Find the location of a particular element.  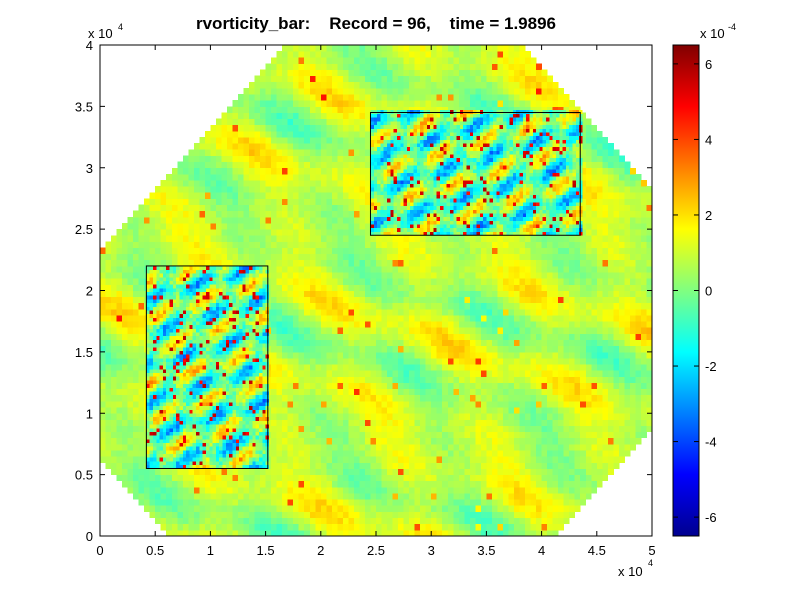

colorbar-axis: -6 -4 -2 0 2 4 6 is located at coordinates (695, 291).